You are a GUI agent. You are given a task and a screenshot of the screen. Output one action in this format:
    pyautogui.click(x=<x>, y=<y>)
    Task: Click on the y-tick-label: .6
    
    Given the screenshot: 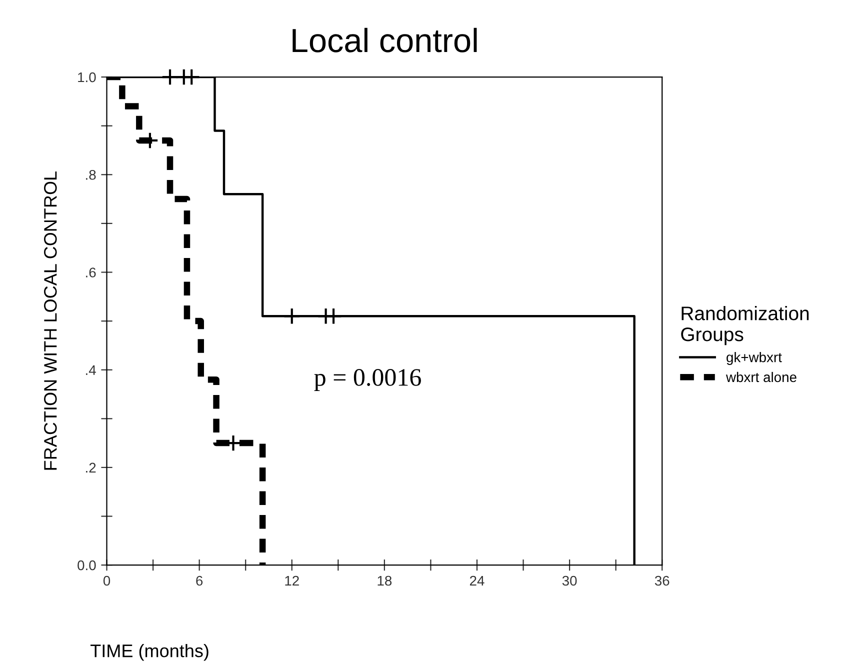 What is the action you would take?
    pyautogui.click(x=91, y=273)
    